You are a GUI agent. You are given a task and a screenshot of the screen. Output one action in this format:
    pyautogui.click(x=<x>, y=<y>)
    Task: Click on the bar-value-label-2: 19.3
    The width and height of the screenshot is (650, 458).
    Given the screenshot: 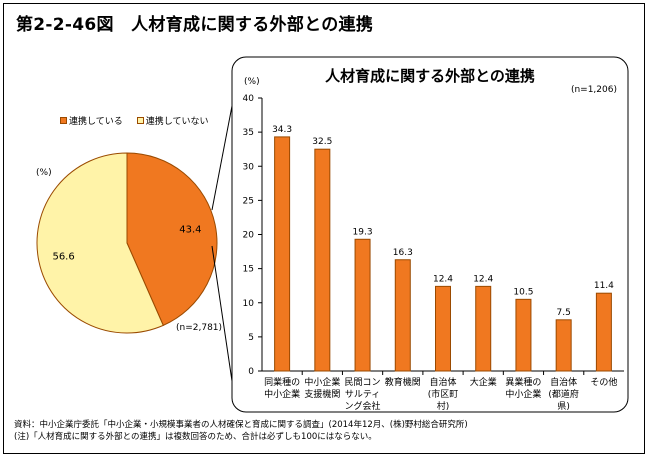 What is the action you would take?
    pyautogui.click(x=363, y=232)
    